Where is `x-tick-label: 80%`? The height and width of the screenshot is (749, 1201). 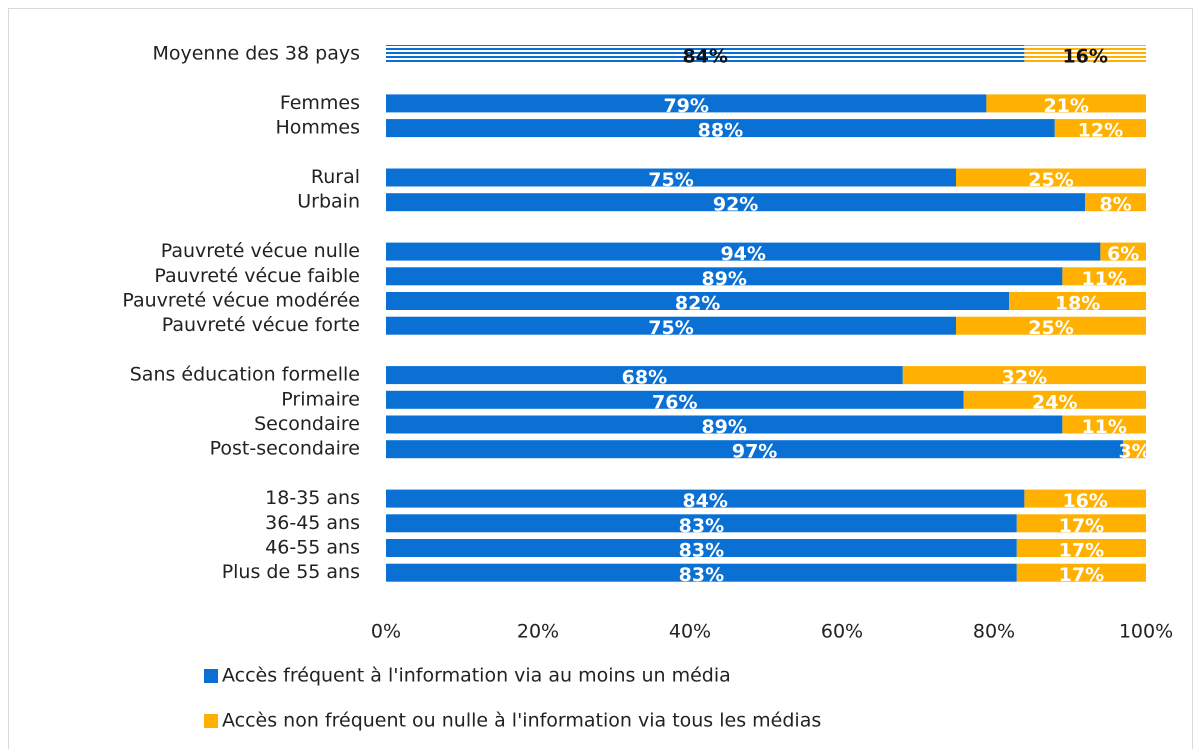
x-tick-label: 80% is located at coordinates (994, 632).